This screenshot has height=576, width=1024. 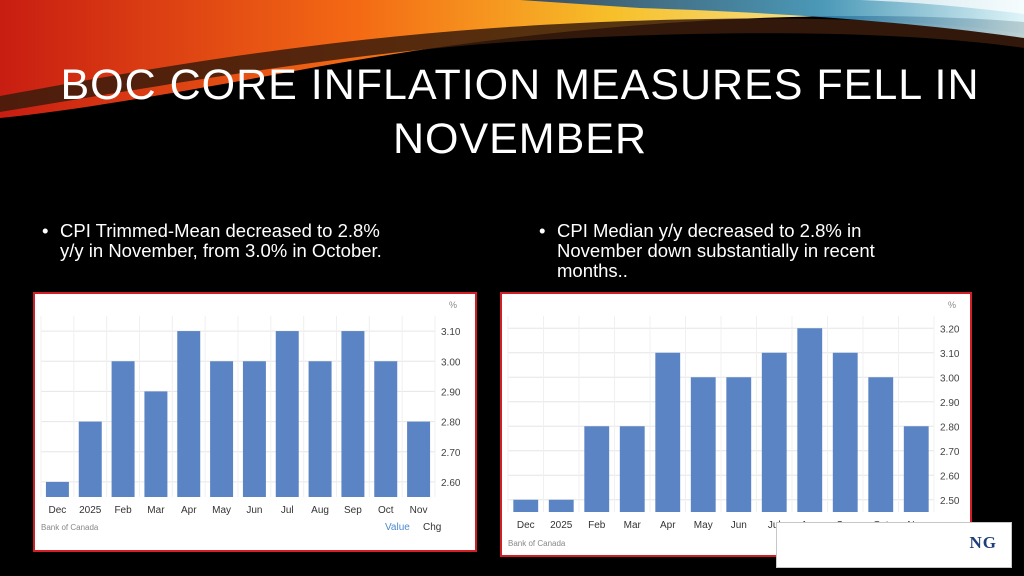 What do you see at coordinates (320, 510) in the screenshot?
I see `x-tick-label: Aug` at bounding box center [320, 510].